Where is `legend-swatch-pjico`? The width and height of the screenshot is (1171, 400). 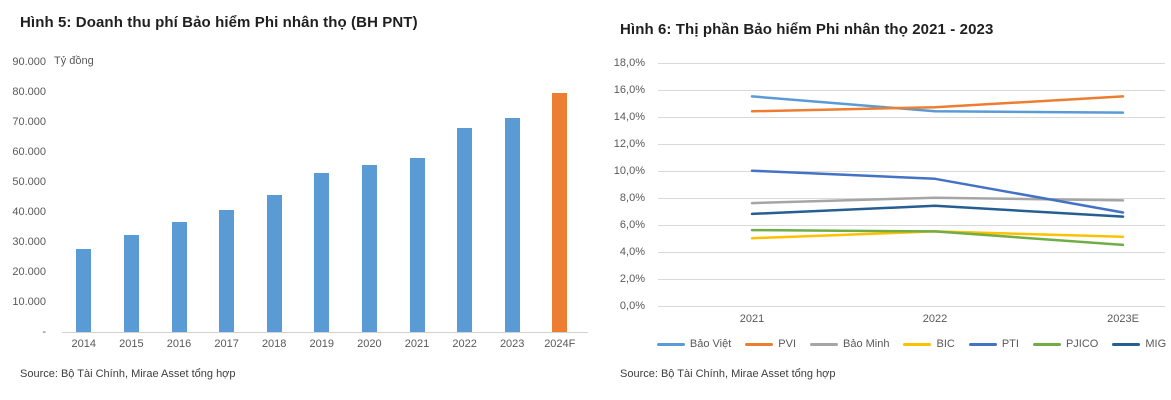
legend-swatch-pjico is located at coordinates (1046, 344).